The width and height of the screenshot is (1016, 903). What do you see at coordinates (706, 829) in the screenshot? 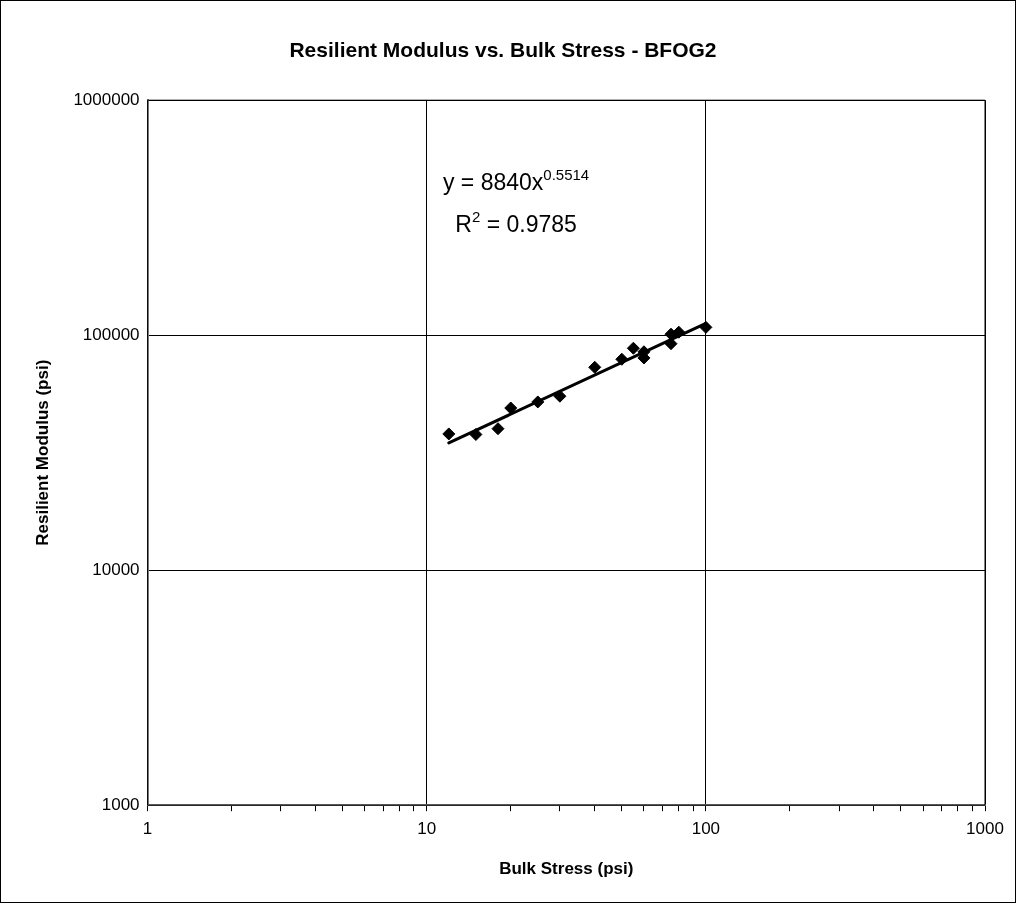
I see `x-tick-label: 100` at bounding box center [706, 829].